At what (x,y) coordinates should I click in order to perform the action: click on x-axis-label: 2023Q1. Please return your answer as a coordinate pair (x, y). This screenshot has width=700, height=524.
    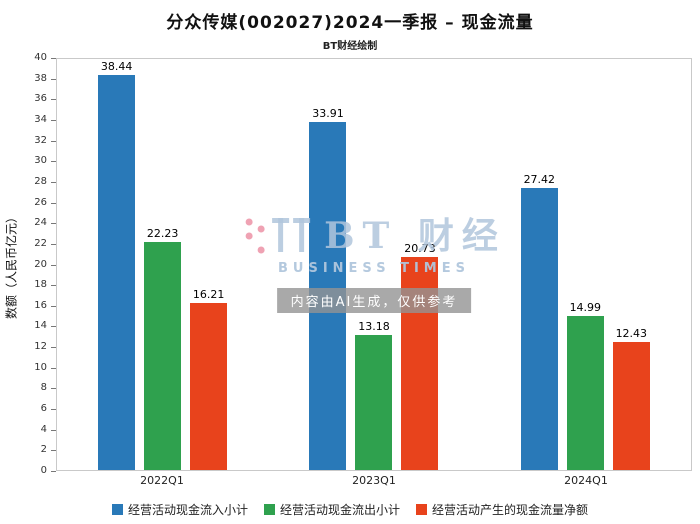
    Looking at the image, I should click on (374, 480).